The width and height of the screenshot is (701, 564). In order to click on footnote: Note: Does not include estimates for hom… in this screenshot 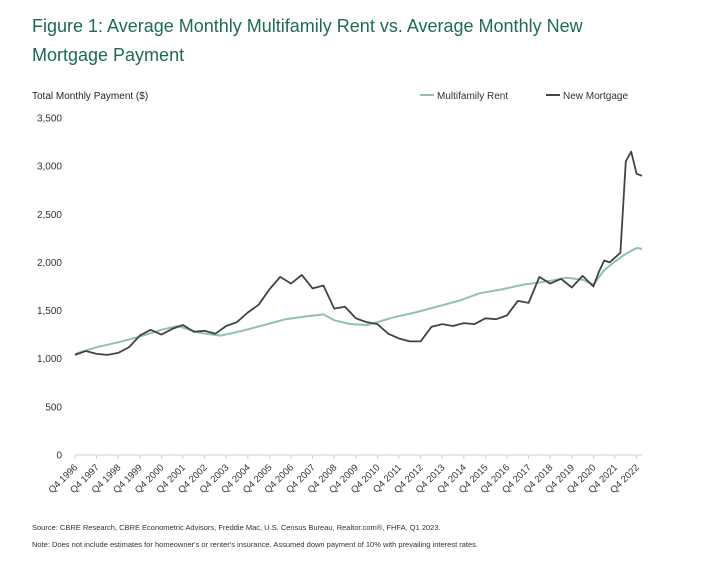, I will do `click(255, 544)`.